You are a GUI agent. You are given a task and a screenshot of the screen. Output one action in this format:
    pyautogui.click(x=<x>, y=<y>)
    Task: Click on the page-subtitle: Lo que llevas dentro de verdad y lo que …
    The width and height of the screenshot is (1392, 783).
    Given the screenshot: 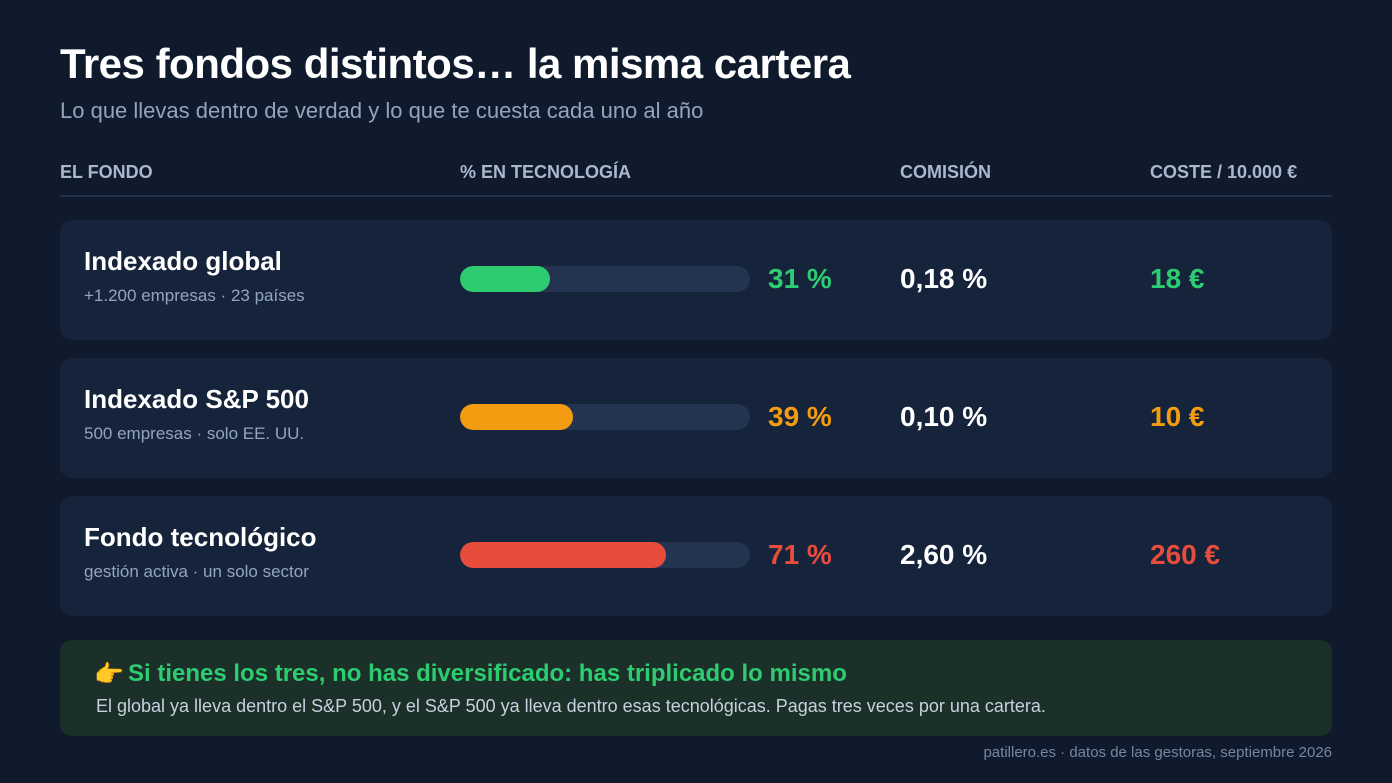 What is the action you would take?
    pyautogui.click(x=382, y=110)
    